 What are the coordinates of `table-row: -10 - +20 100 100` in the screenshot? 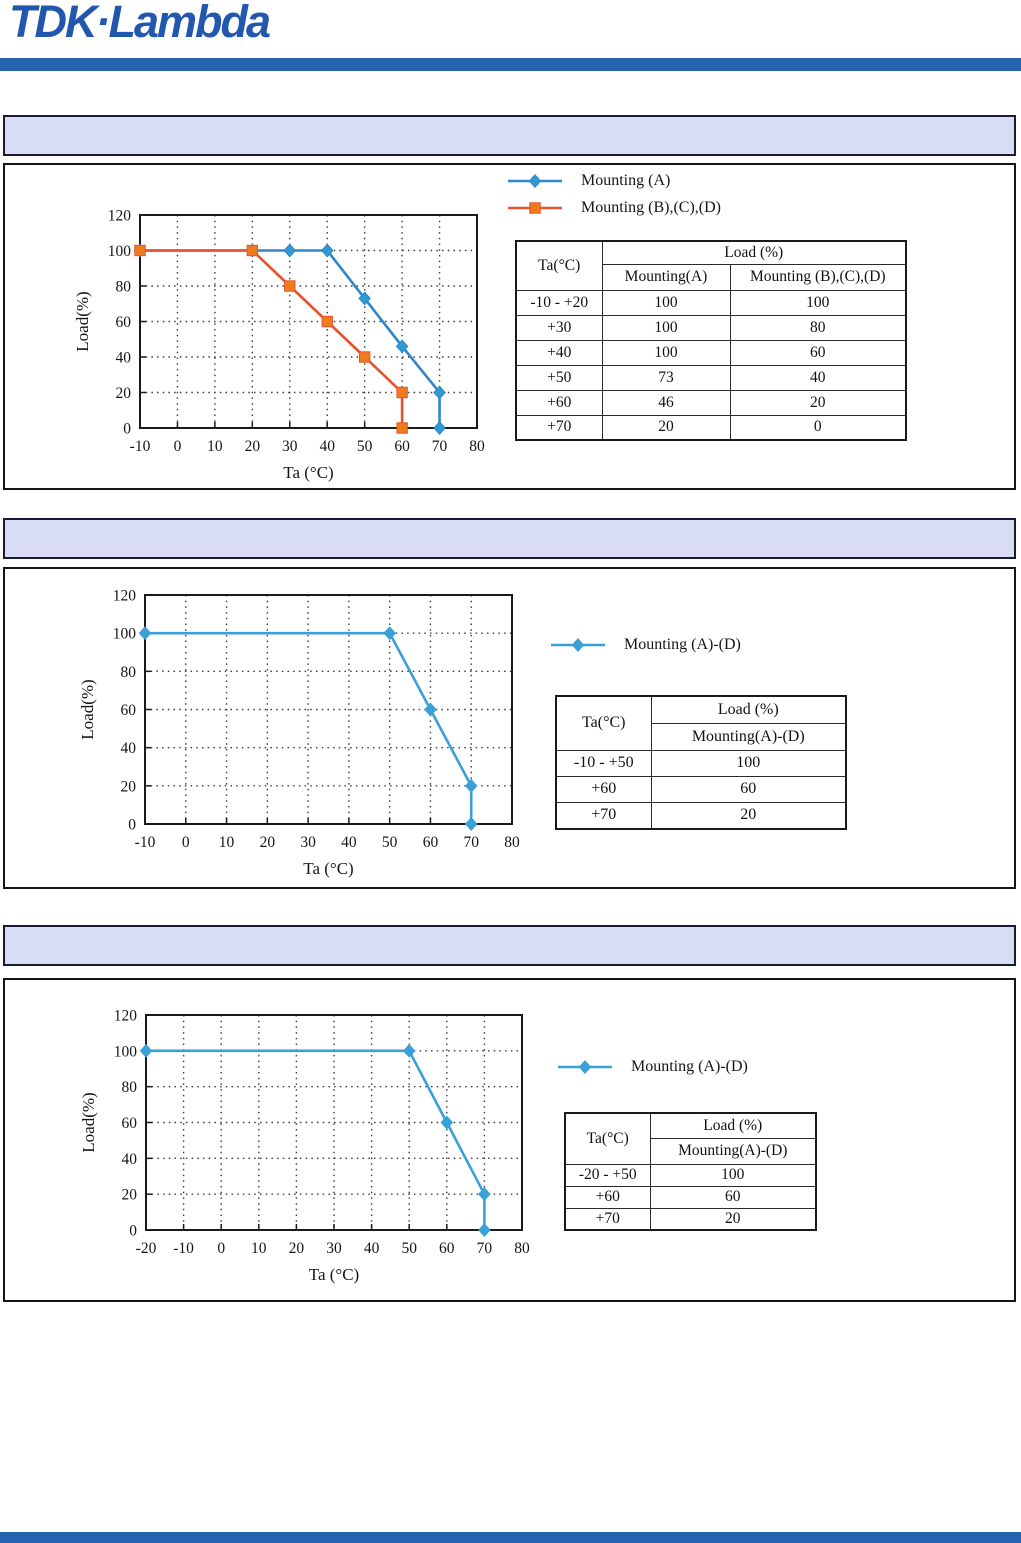 It's located at (711, 302).